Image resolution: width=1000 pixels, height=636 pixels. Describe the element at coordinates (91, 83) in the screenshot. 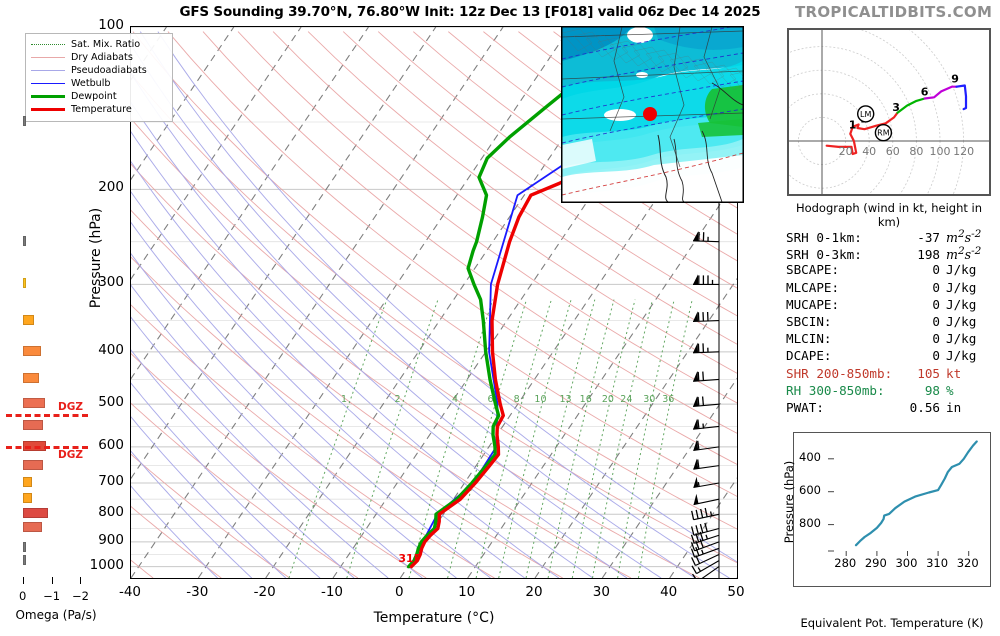

I see `legend-label: Wetbulb` at that location.